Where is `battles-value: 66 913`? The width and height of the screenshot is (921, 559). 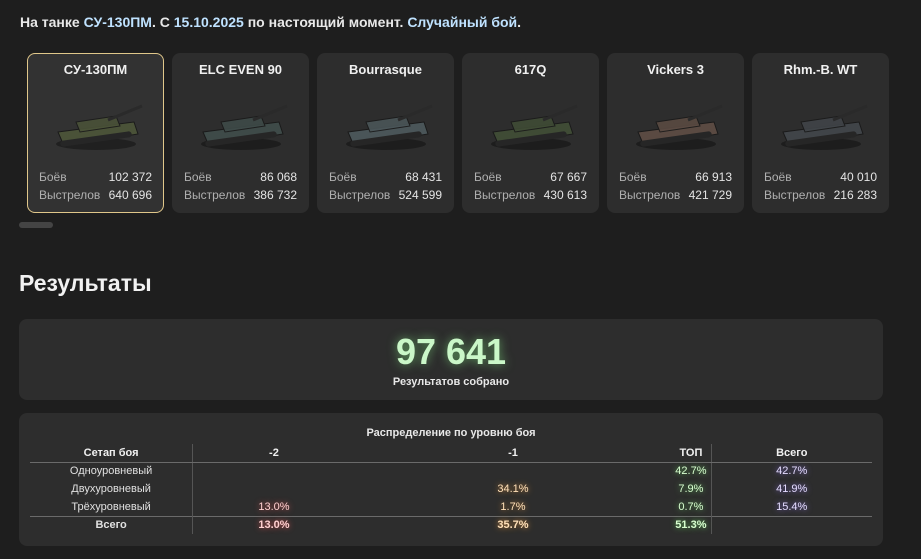 battles-value: 66 913 is located at coordinates (713, 177).